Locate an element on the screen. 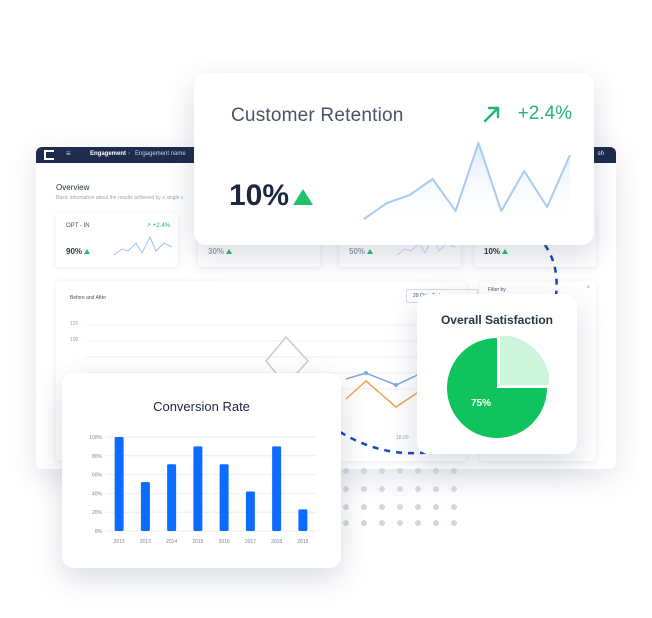 The height and width of the screenshot is (618, 652). tile-opt-in: OPT - IN ↗ +2.4% 90% is located at coordinates (117, 240).